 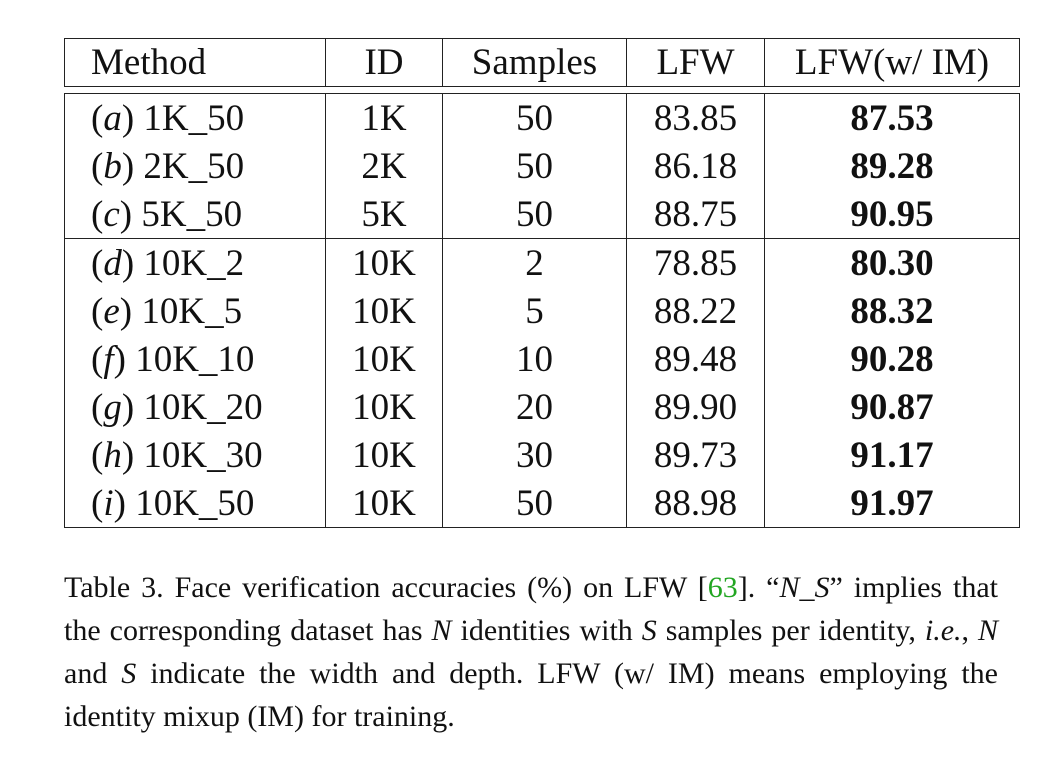 I want to click on method-cell: (b) 2K_50, so click(x=195, y=166).